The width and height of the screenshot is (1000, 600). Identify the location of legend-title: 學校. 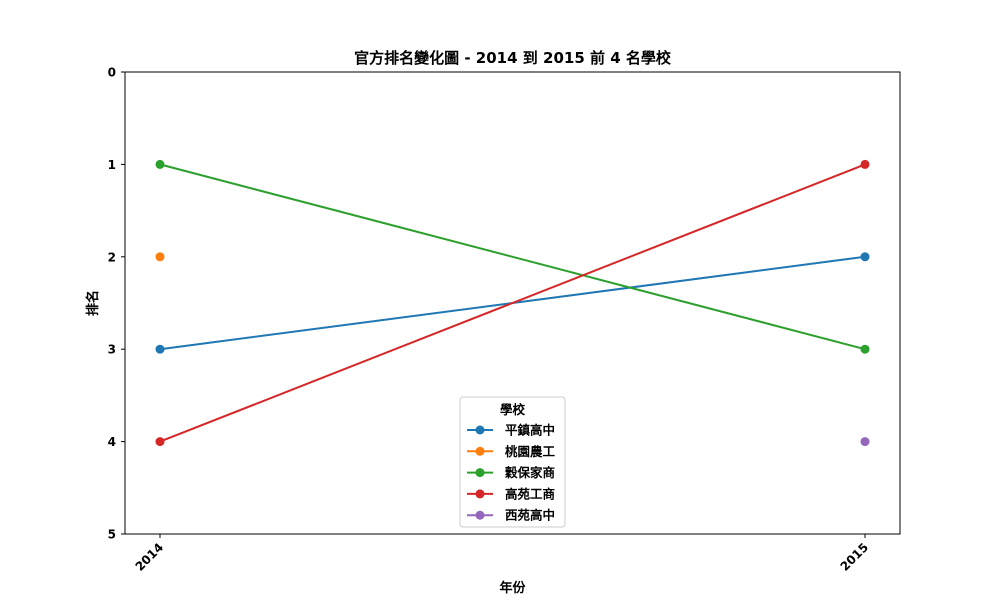
(513, 409).